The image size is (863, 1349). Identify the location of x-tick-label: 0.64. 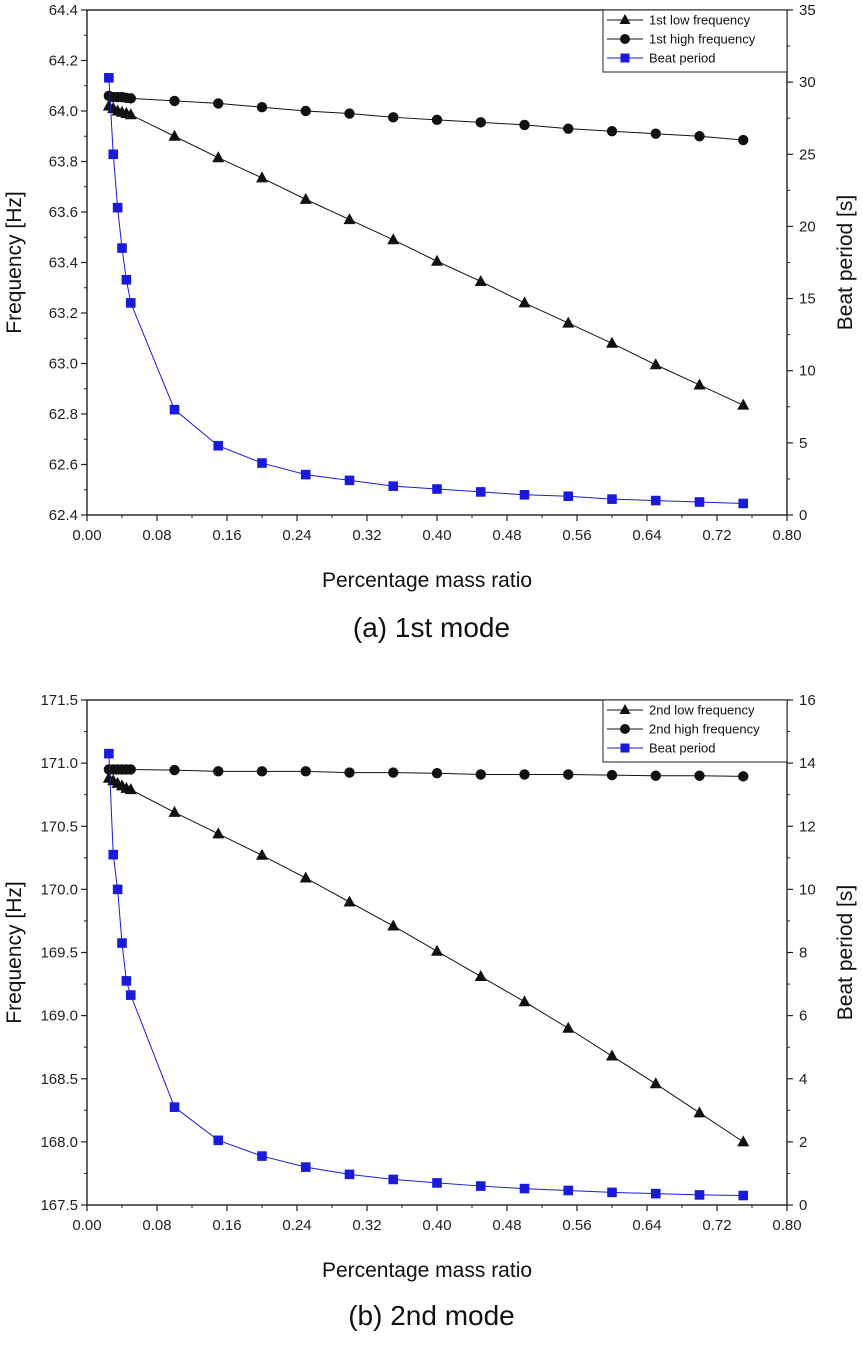
(646, 535).